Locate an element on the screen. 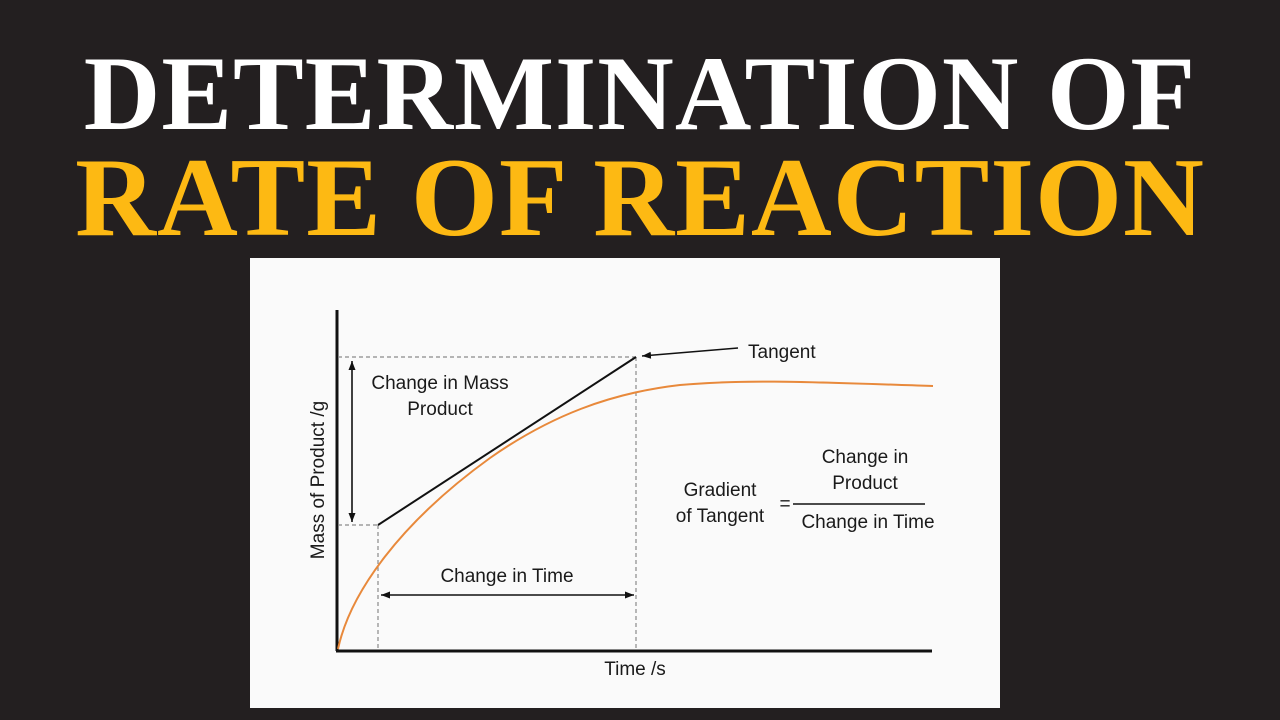 This screenshot has height=720, width=1280. mass-change-label-2: Product is located at coordinates (440, 409).